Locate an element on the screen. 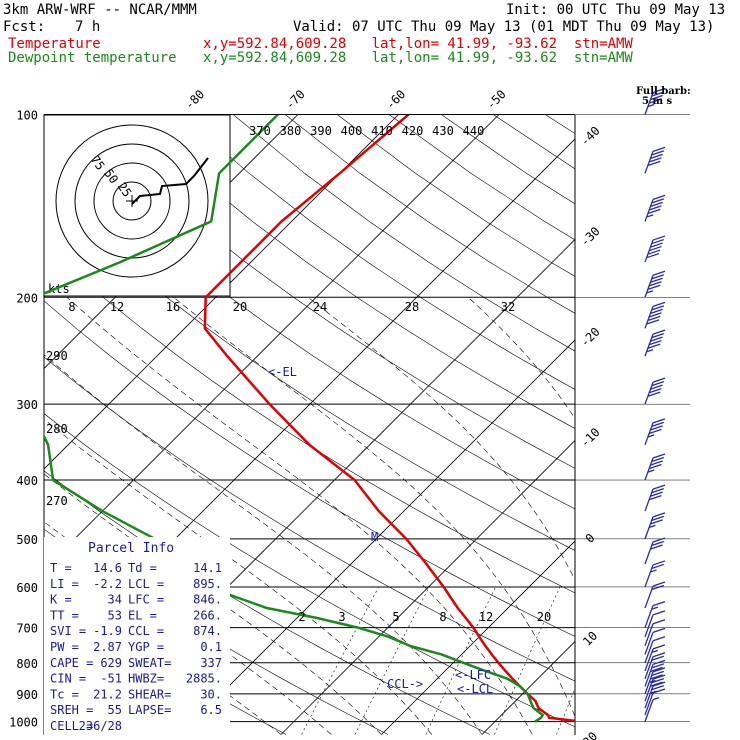 This screenshot has width=740, height=740. hodograph-ring is located at coordinates (132, 201).